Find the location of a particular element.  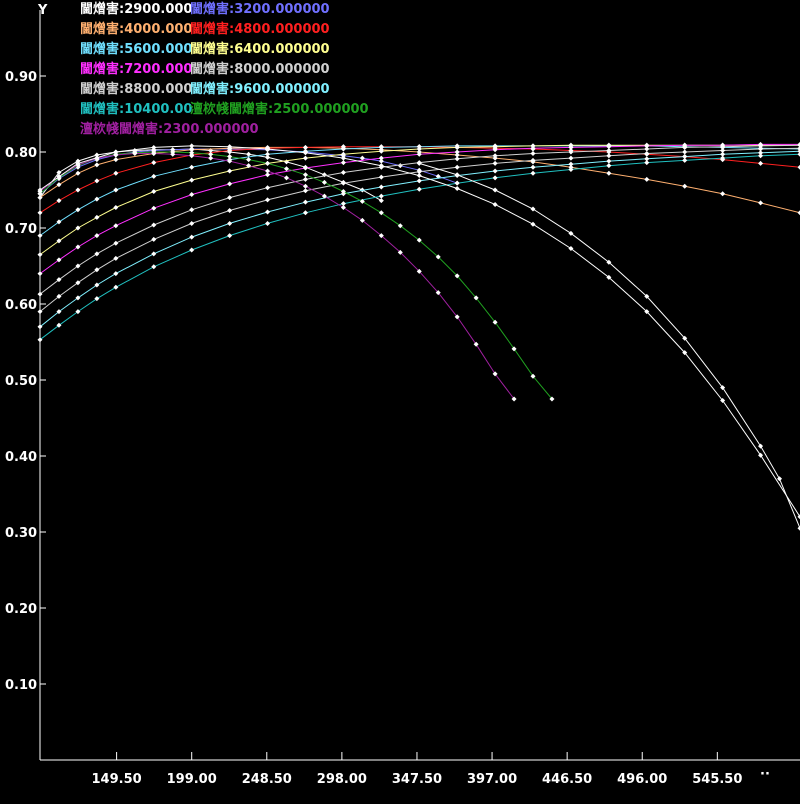

x-tick-label: 248.50 is located at coordinates (267, 779).